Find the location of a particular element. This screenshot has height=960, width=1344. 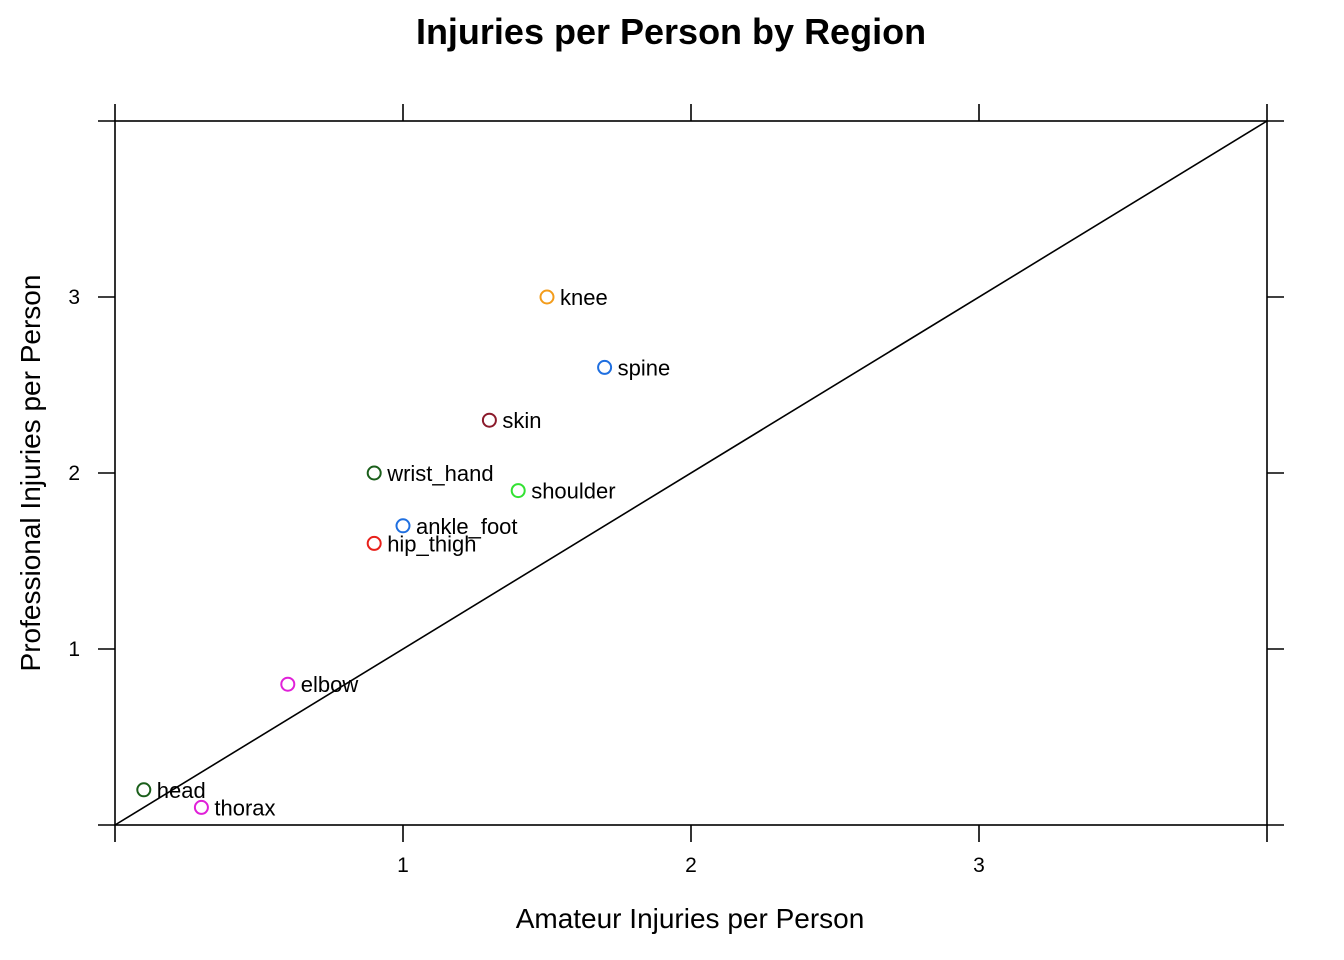

data-point-head is located at coordinates (144, 790).